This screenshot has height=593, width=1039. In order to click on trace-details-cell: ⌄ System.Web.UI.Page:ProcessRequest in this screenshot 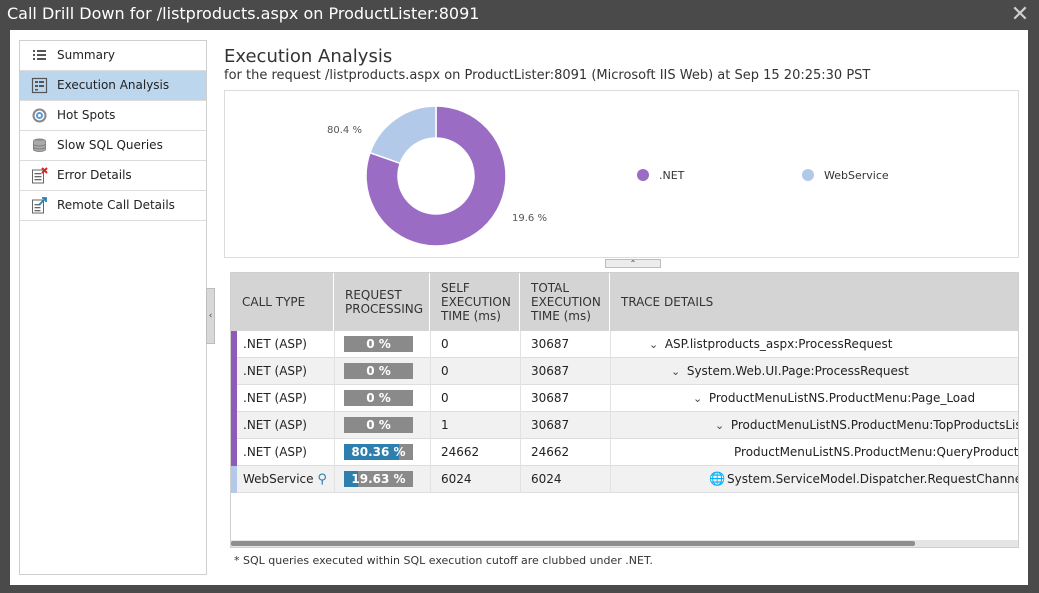, I will do `click(844, 371)`.